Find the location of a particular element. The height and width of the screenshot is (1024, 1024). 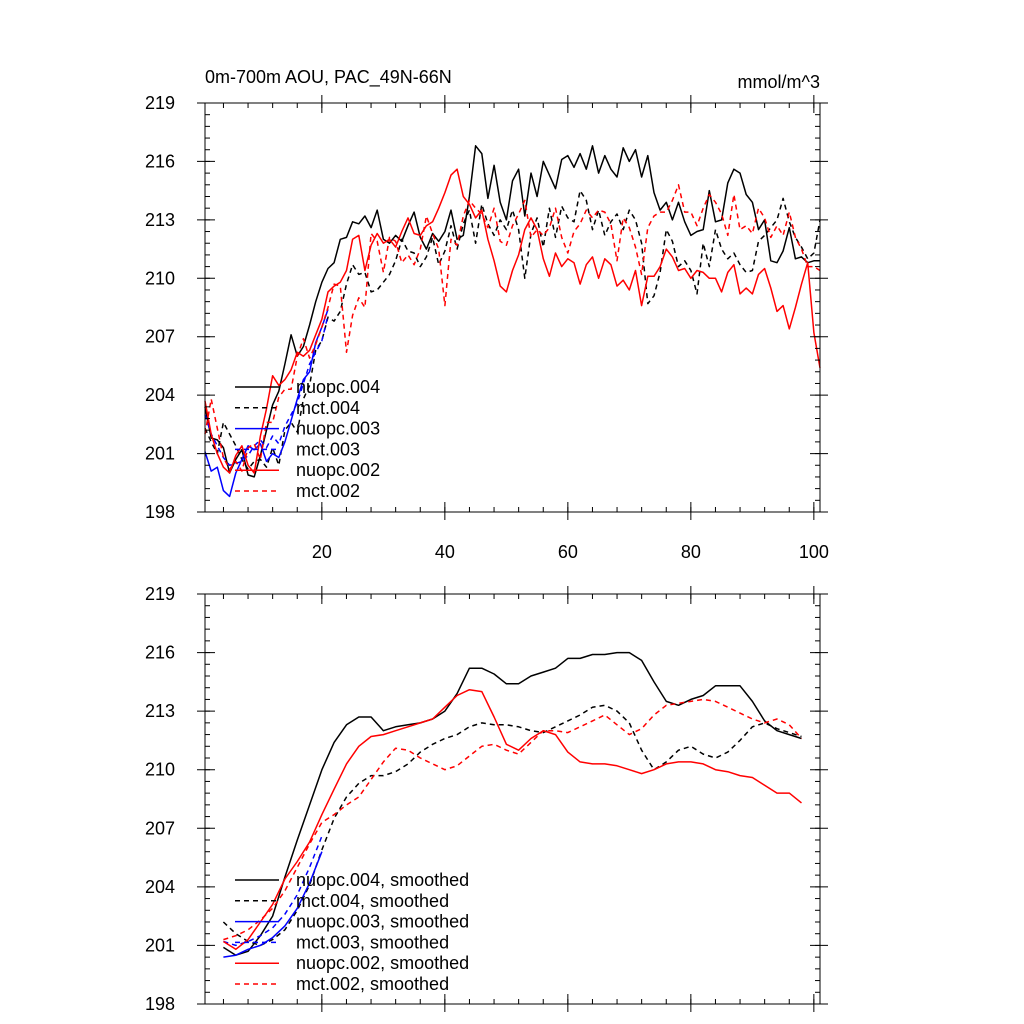

chart-title: 0m-700m AOU, PAC_49N-66N is located at coordinates (328, 77).